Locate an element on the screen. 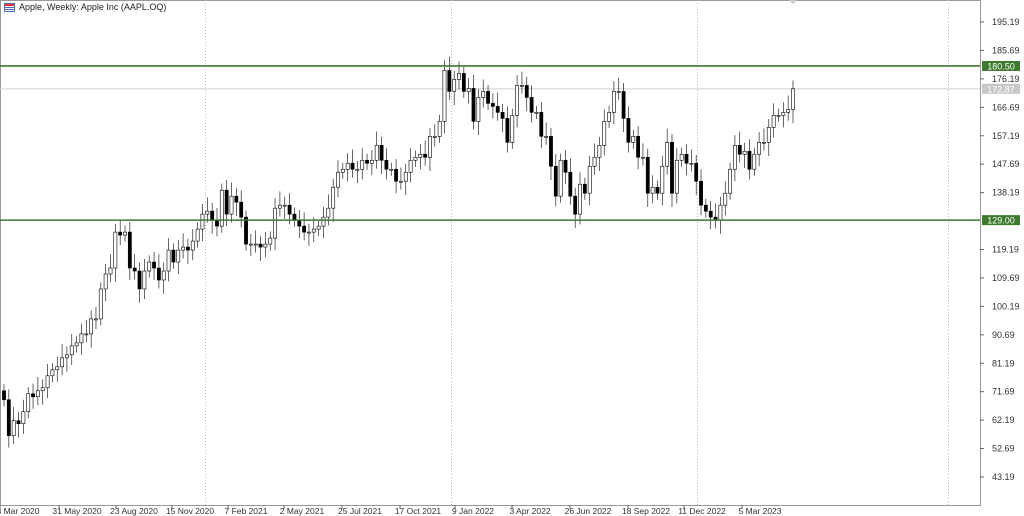 The width and height of the screenshot is (1024, 516). y-tick-label: 166.69 is located at coordinates (1006, 107).